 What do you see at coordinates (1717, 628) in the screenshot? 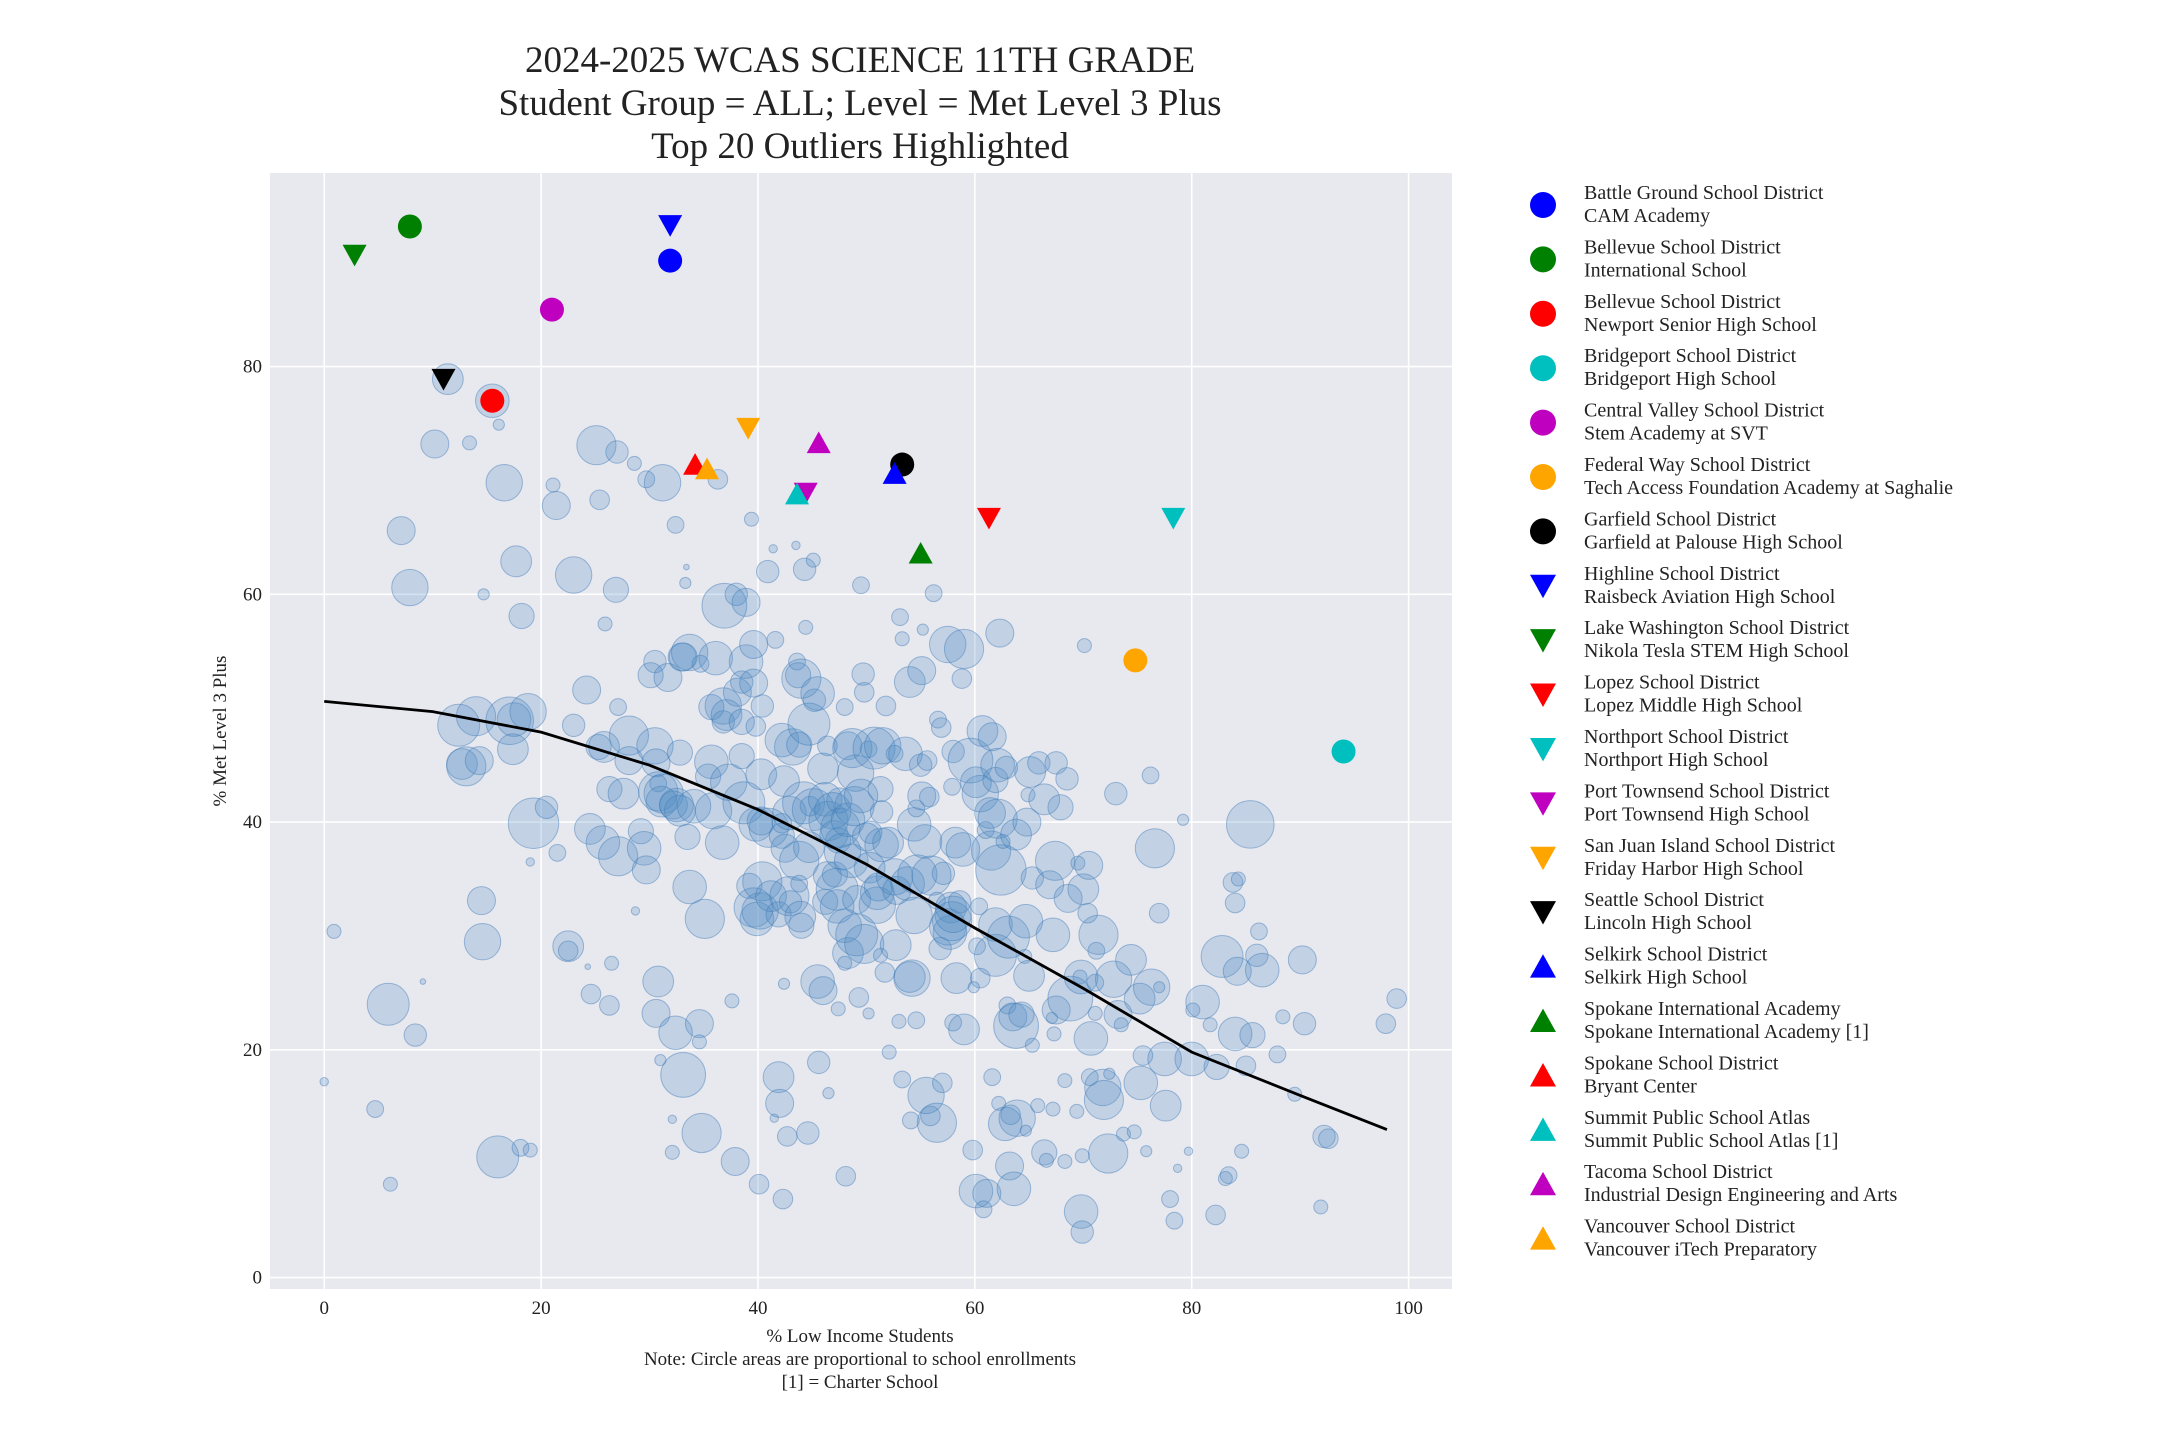
I see `legend-district: Lake Washington School District` at bounding box center [1717, 628].